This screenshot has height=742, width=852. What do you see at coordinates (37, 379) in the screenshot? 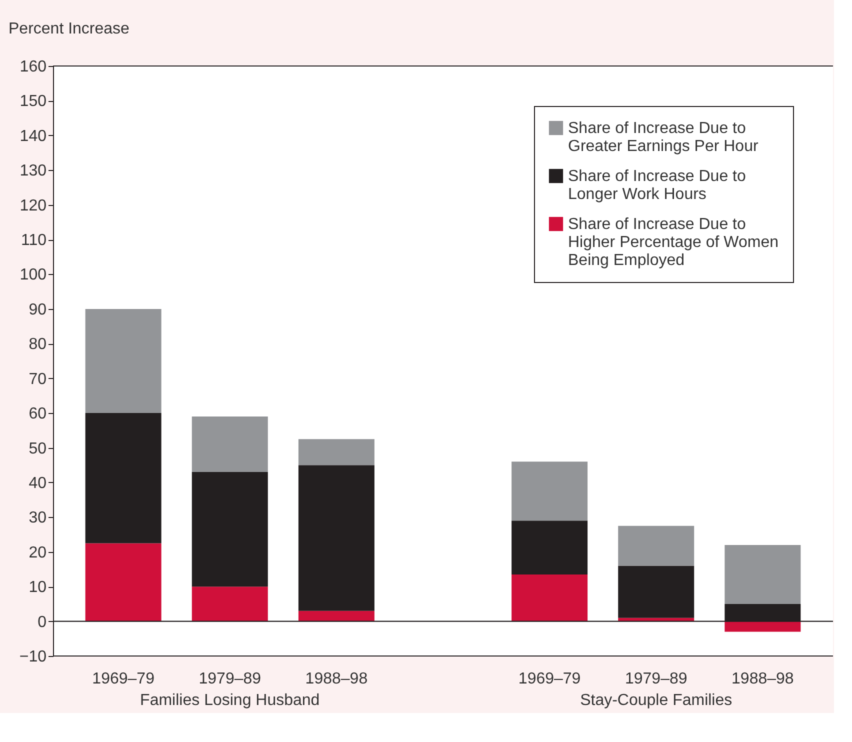
I see `y-tick-label: 70` at bounding box center [37, 379].